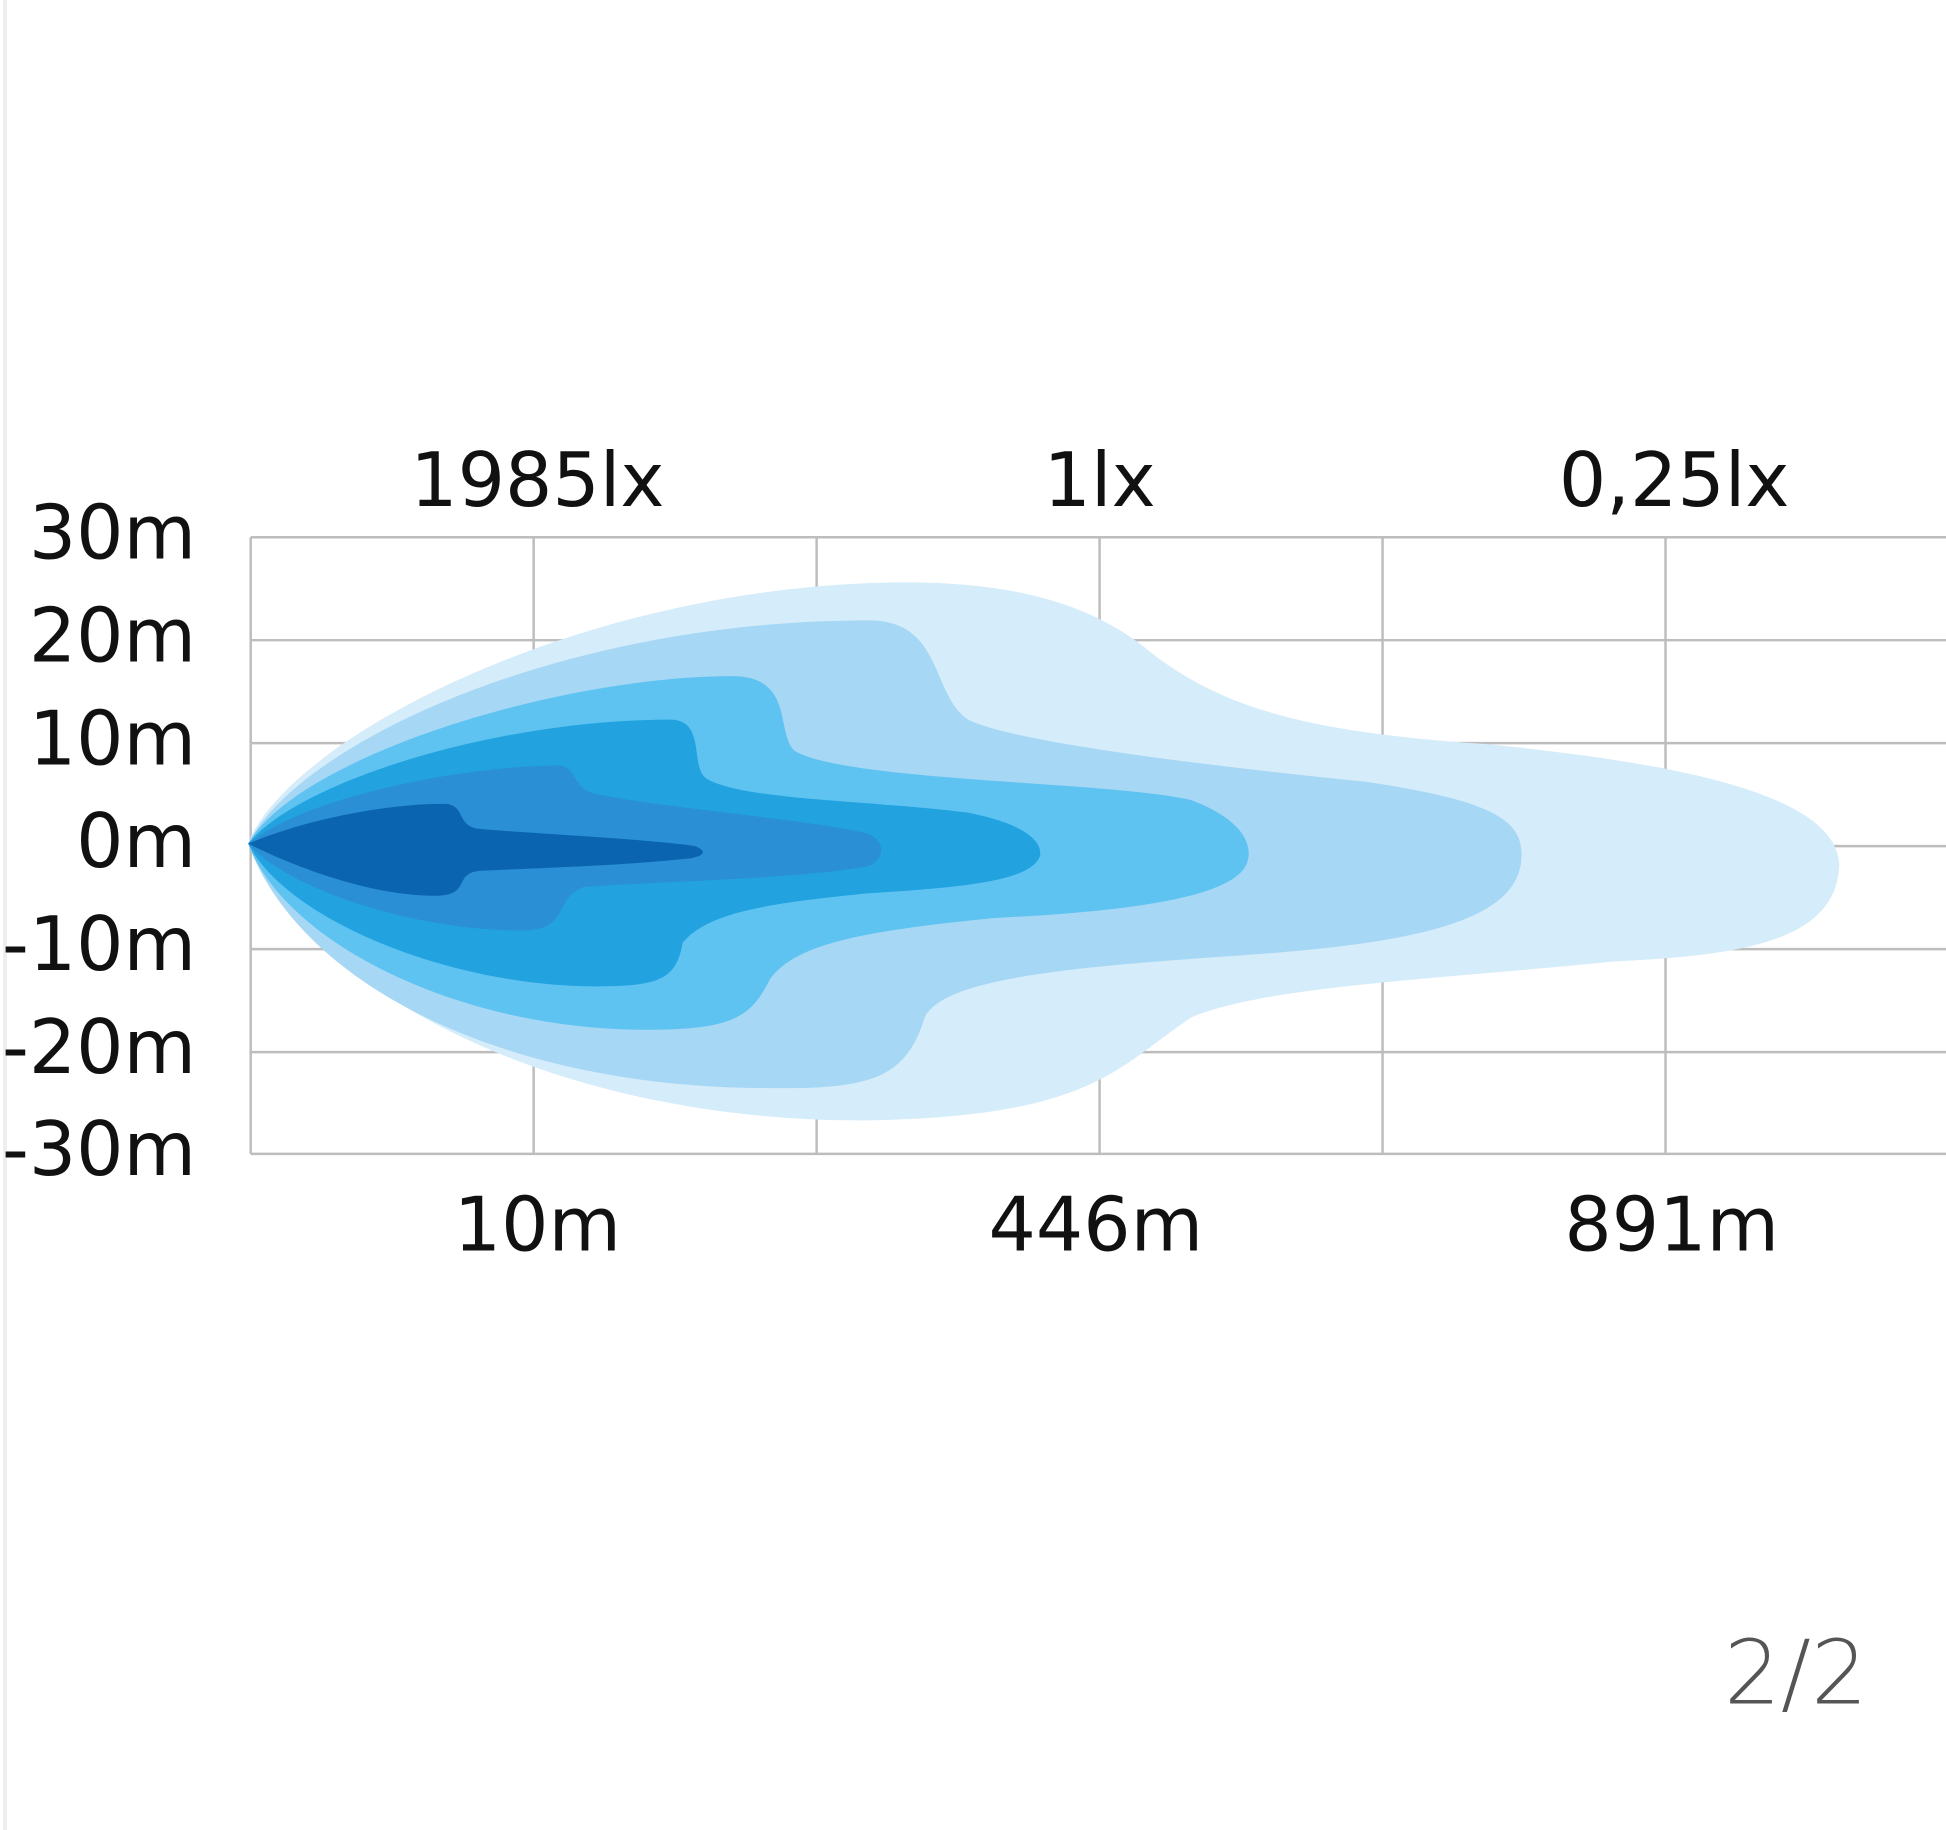 Image resolution: width=1946 pixels, height=1830 pixels. I want to click on lux-label: 1985lx, so click(537, 480).